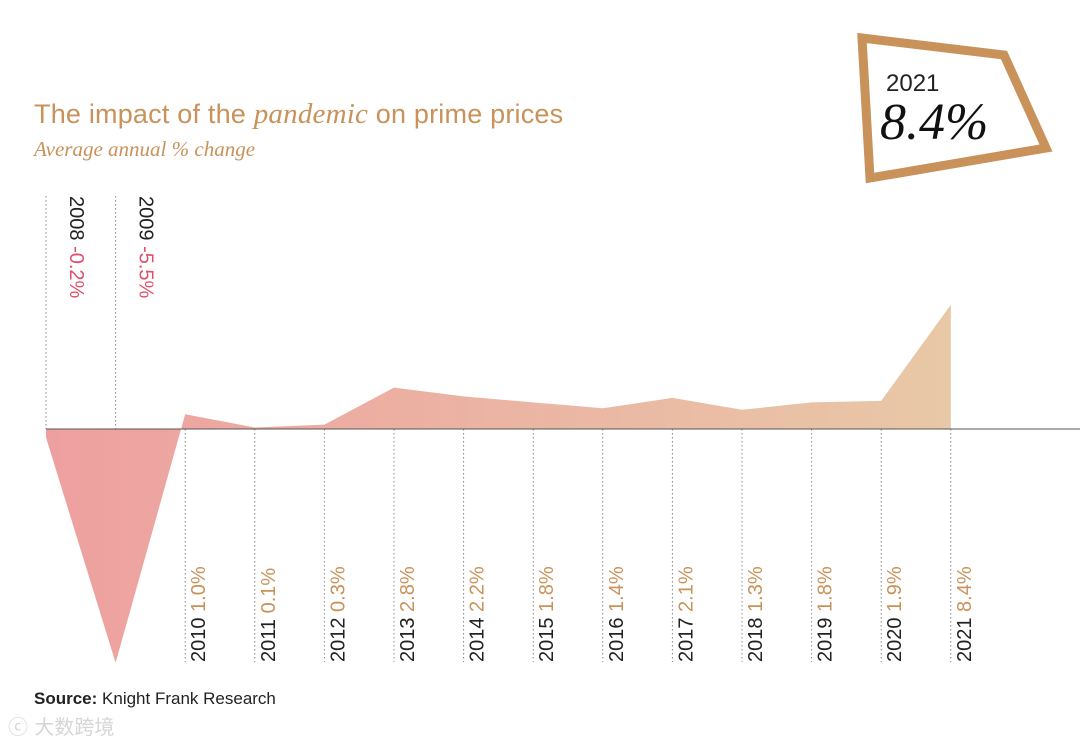 Image resolution: width=1080 pixels, height=746 pixels. I want to click on data-label-2014: 2014 2.2%, so click(478, 614).